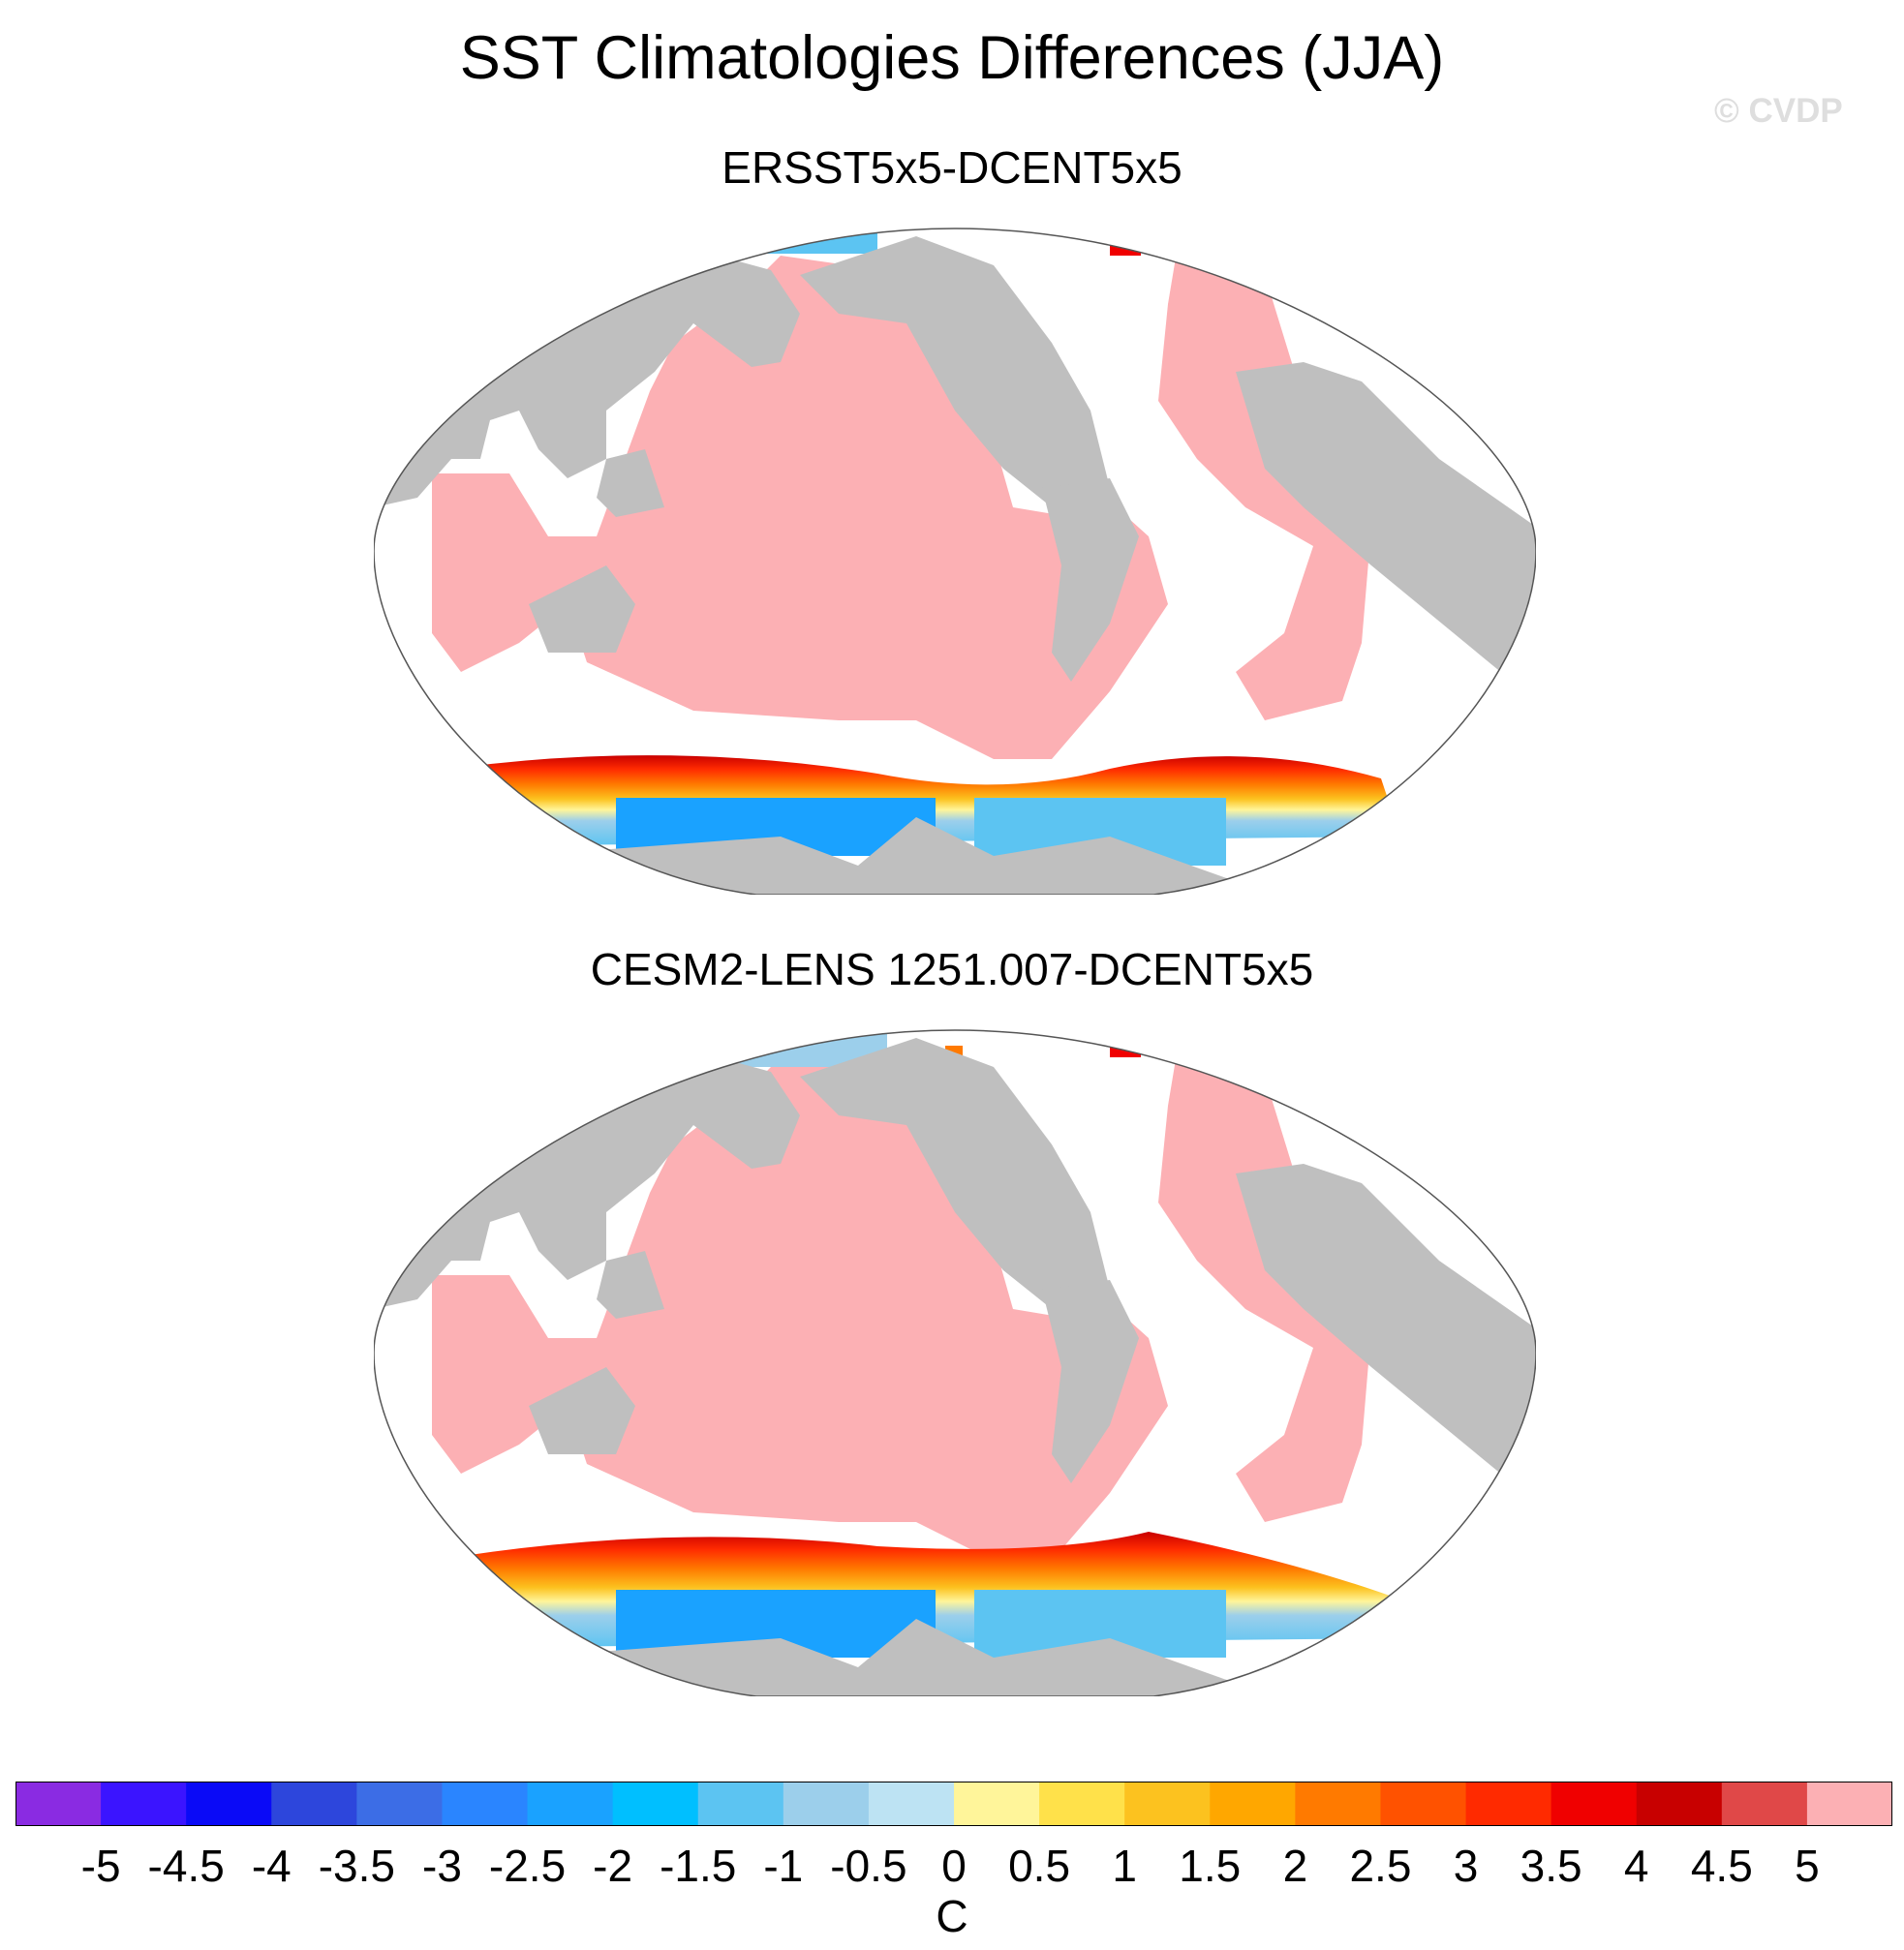 The image size is (1904, 1950). Describe the element at coordinates (442, 1866) in the screenshot. I see `colorbar-tick-label: -3` at that location.